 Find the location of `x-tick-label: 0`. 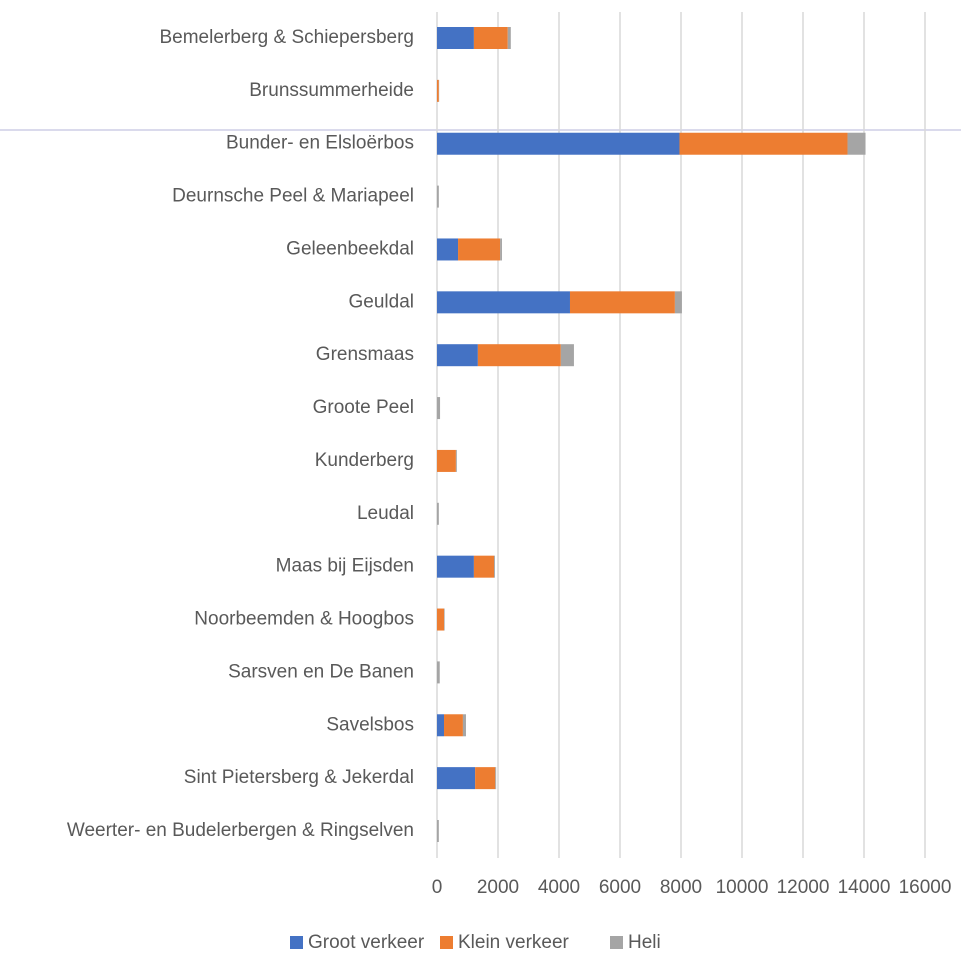

x-tick-label: 0 is located at coordinates (437, 887).